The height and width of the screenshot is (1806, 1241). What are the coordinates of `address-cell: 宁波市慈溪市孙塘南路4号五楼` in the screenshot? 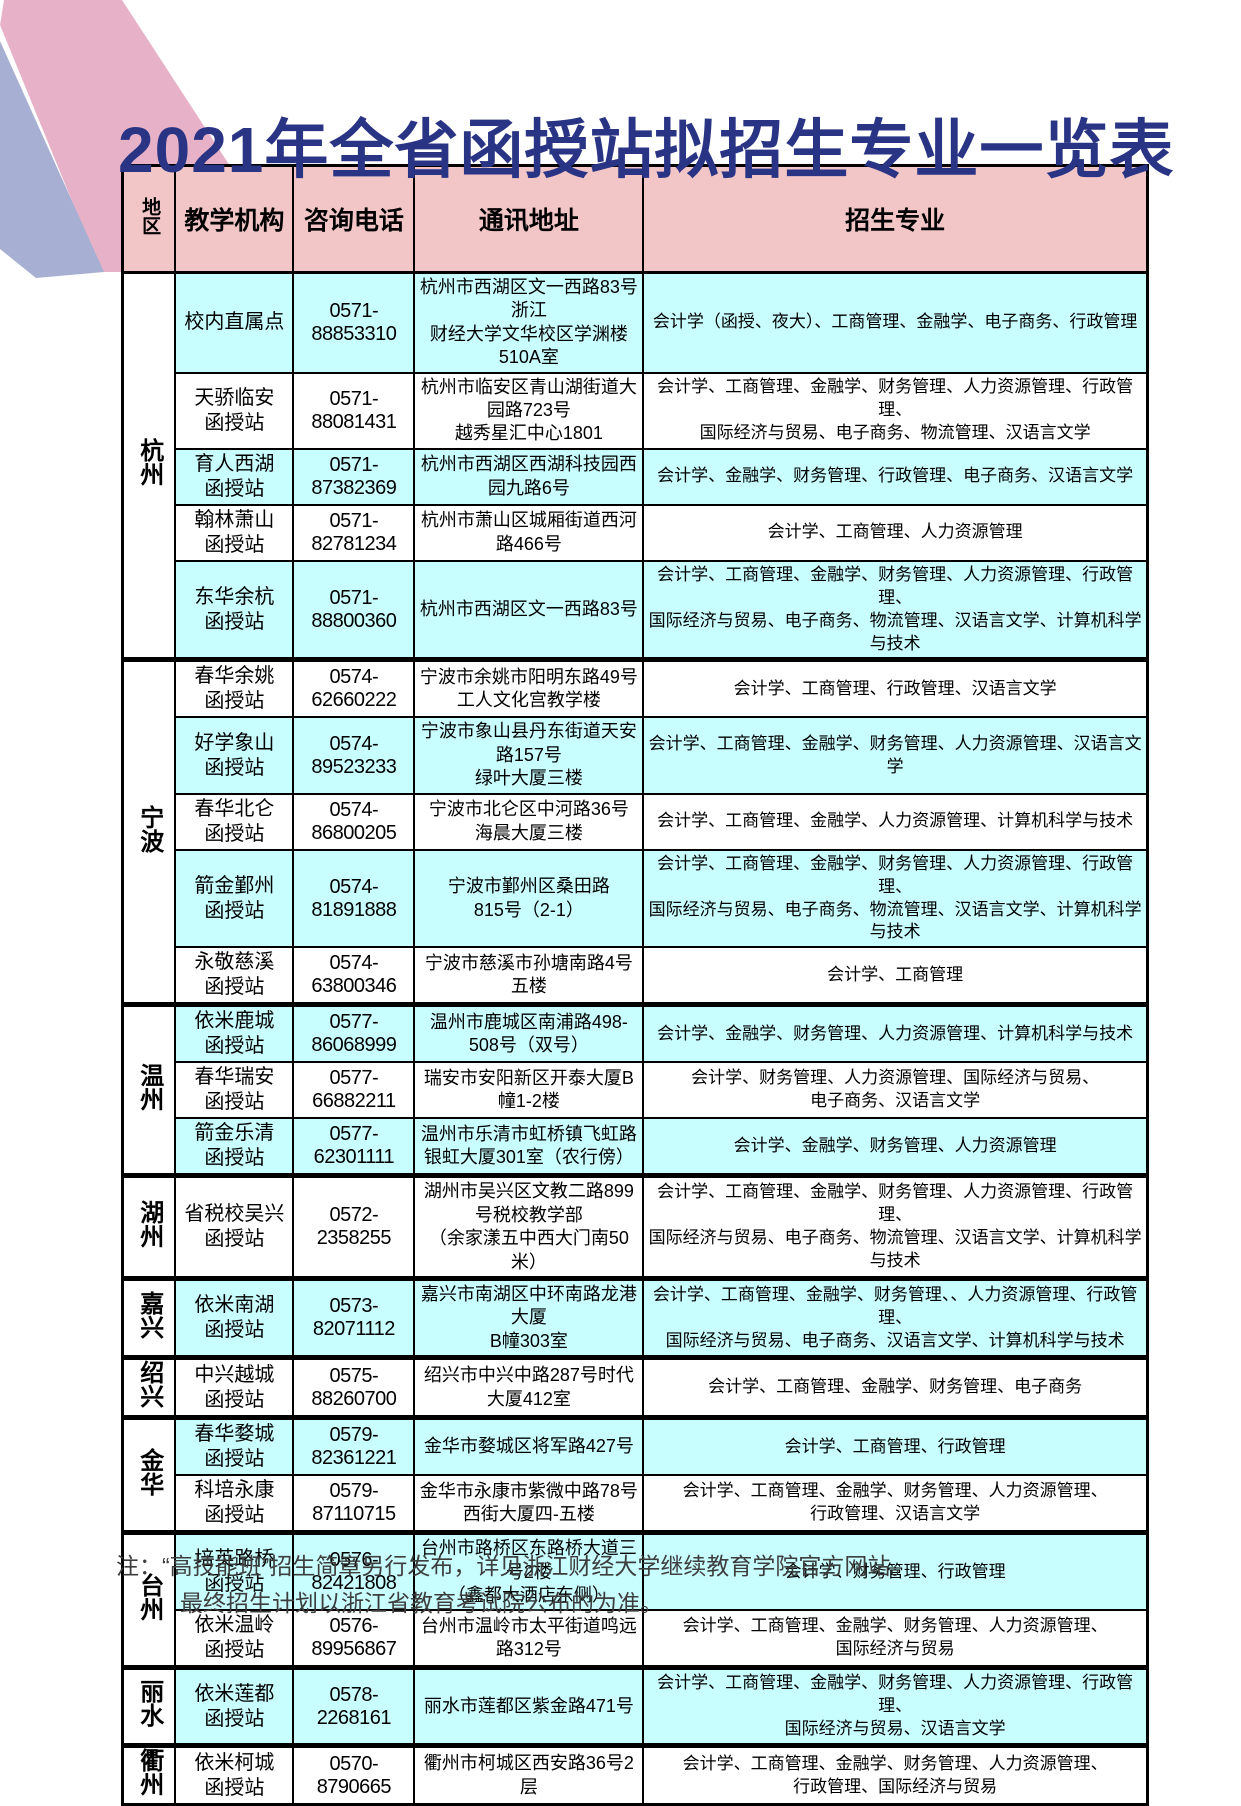 It's located at (529, 976).